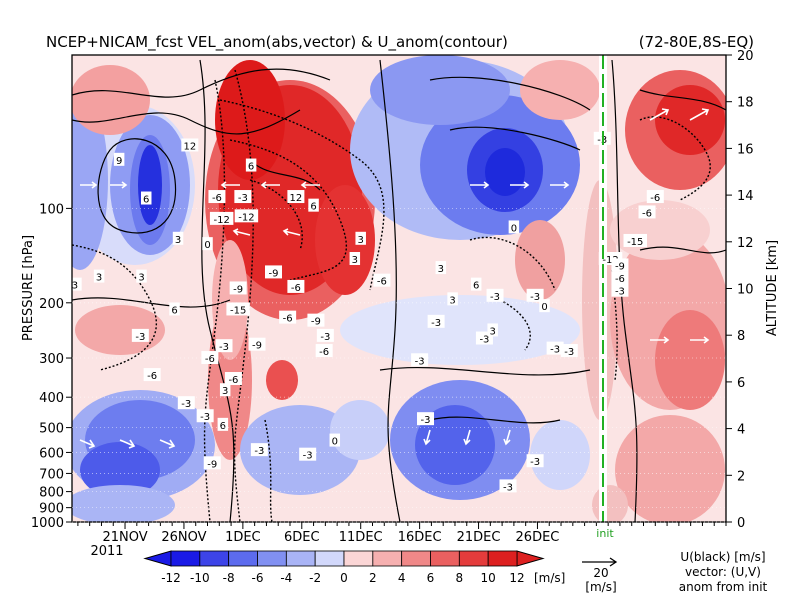 The height and width of the screenshot is (600, 800). What do you see at coordinates (243, 537) in the screenshot?
I see `x-tick-label: 1DEC` at bounding box center [243, 537].